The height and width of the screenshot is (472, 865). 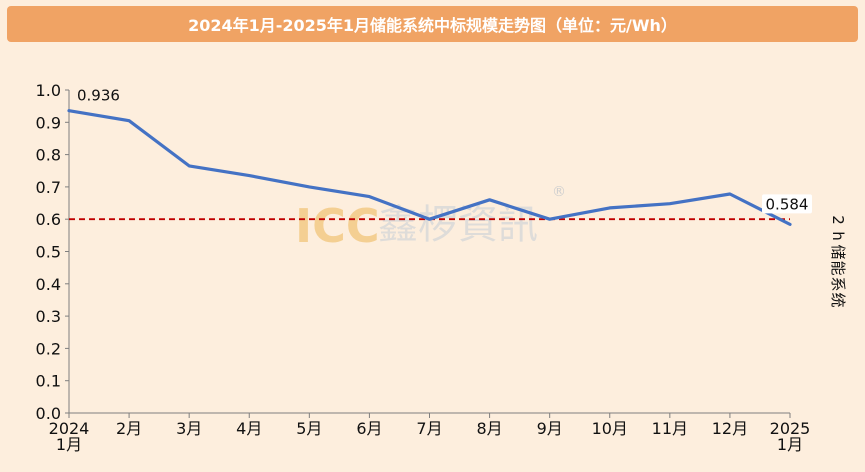 I want to click on y-tick-label: 0.5, so click(x=48, y=252).